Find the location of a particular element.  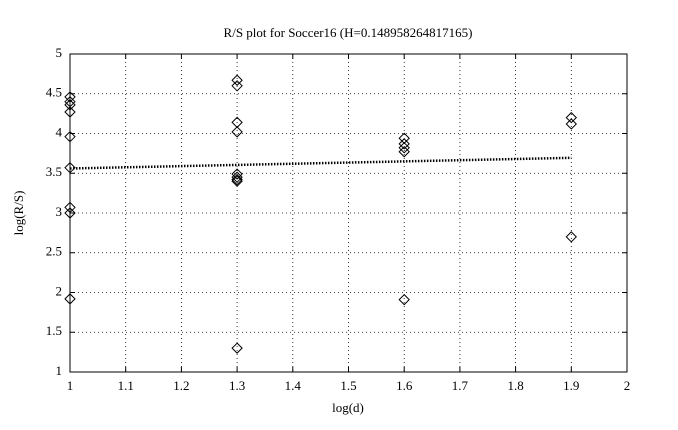

y-tick-label: 1.5 is located at coordinates (54, 330).